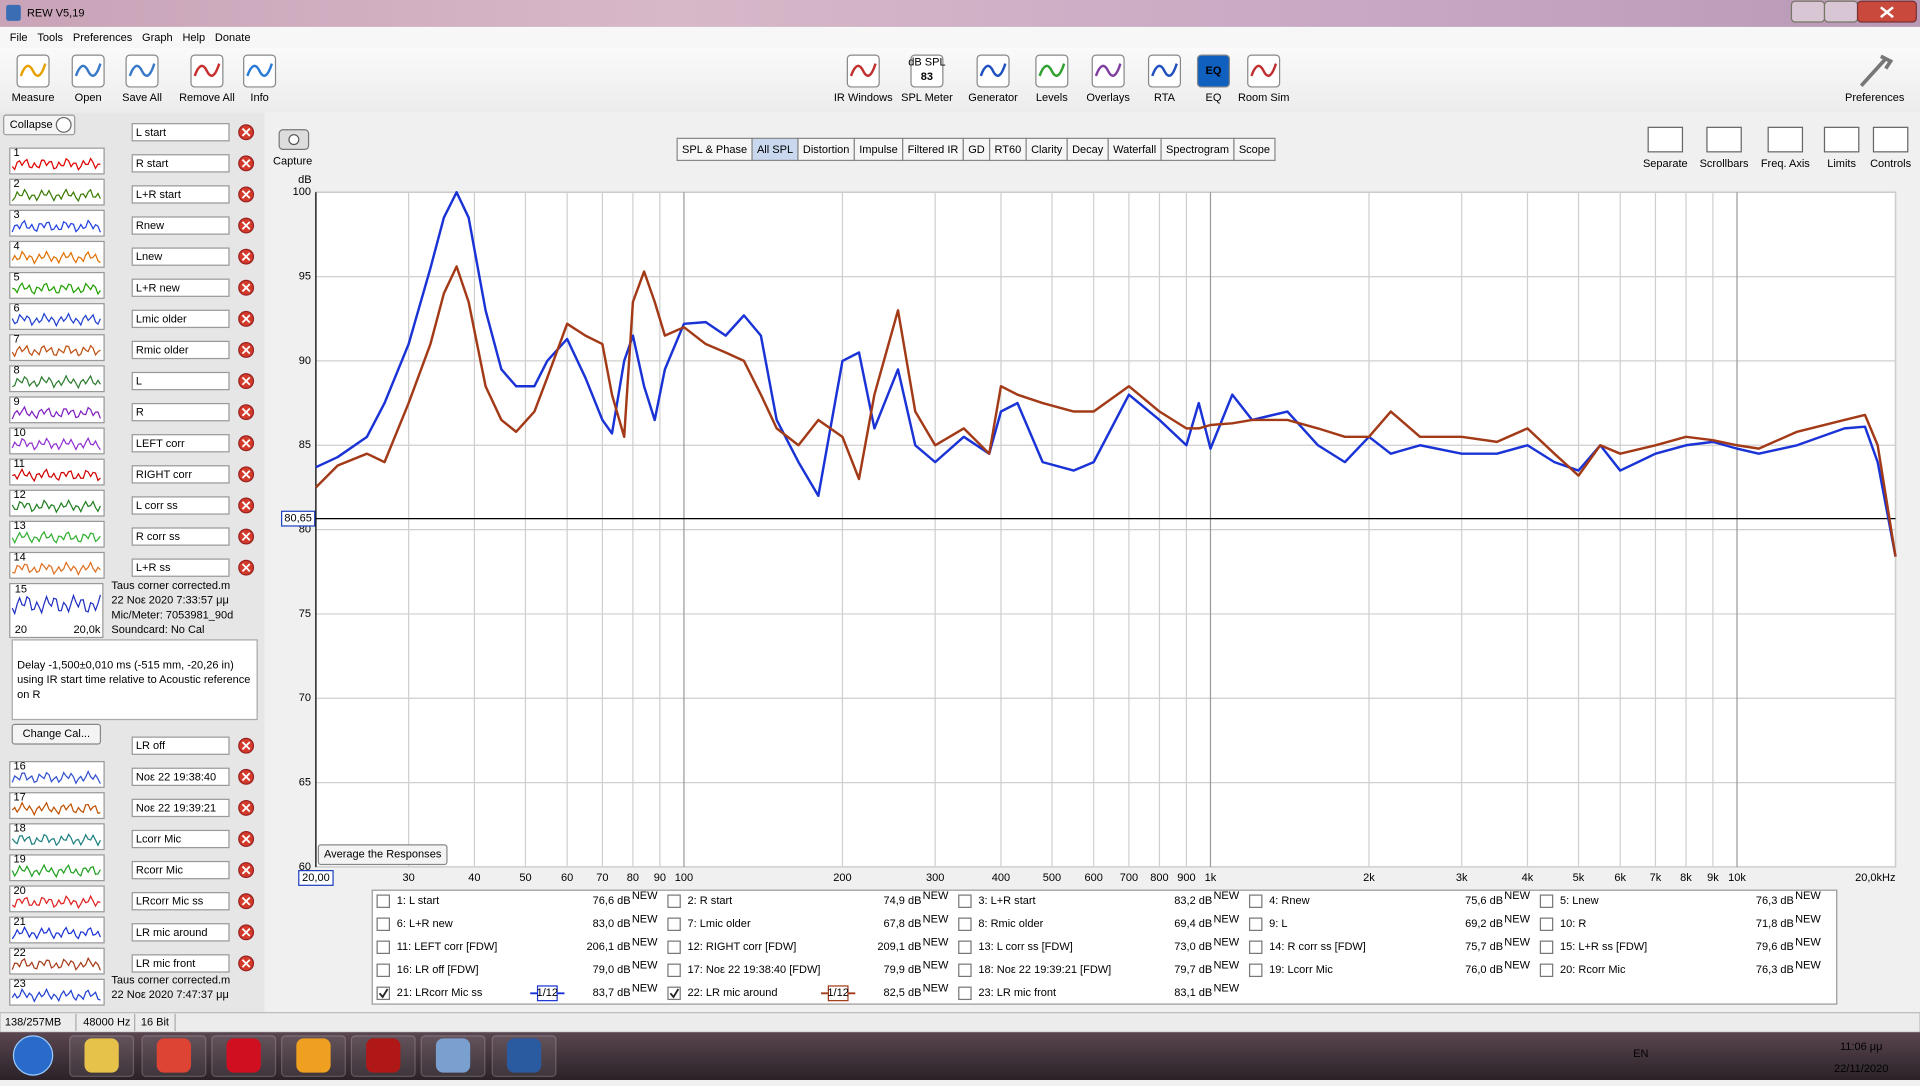 Image resolution: width=1920 pixels, height=1086 pixels. Describe the element at coordinates (1301, 970) in the screenshot. I see `legend-label: 19: Lcorr Mic` at that location.